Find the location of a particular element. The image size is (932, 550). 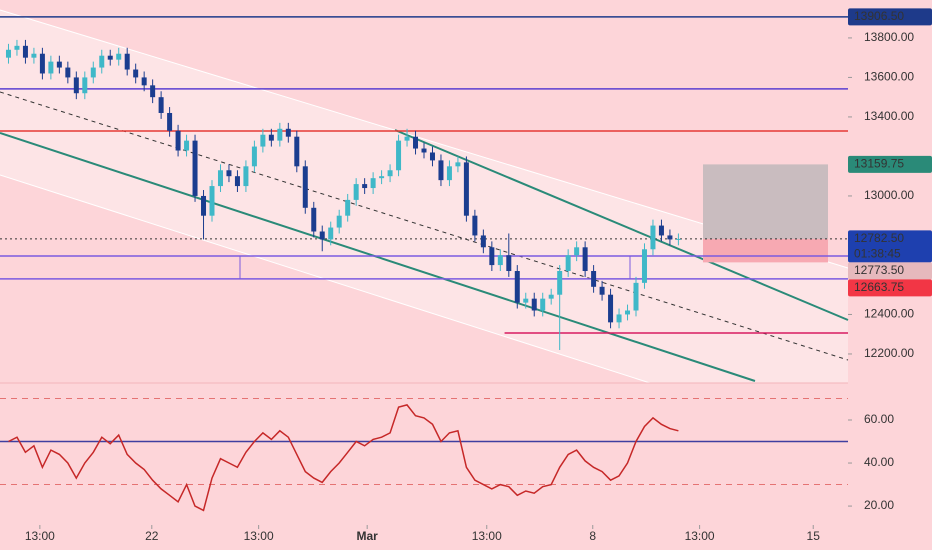

y-tick-label: 13400.00 is located at coordinates (889, 116).